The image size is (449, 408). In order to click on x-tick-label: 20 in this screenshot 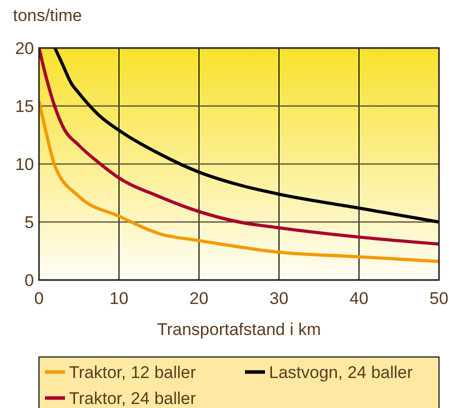, I will do `click(199, 298)`.